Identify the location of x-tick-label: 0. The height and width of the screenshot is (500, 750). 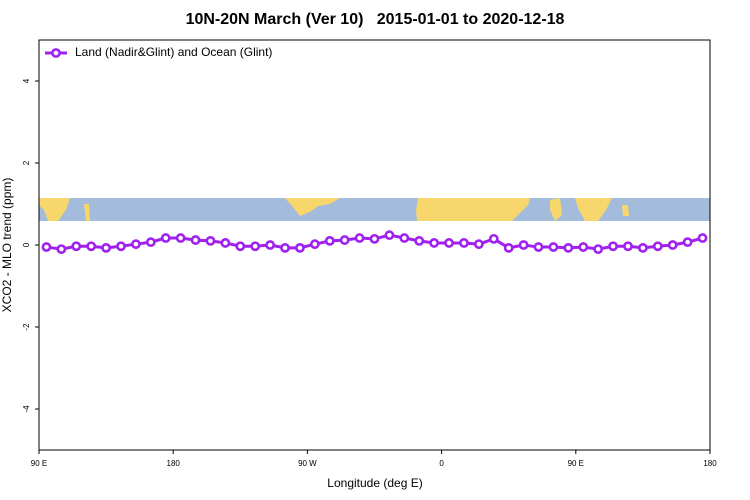
(441, 463).